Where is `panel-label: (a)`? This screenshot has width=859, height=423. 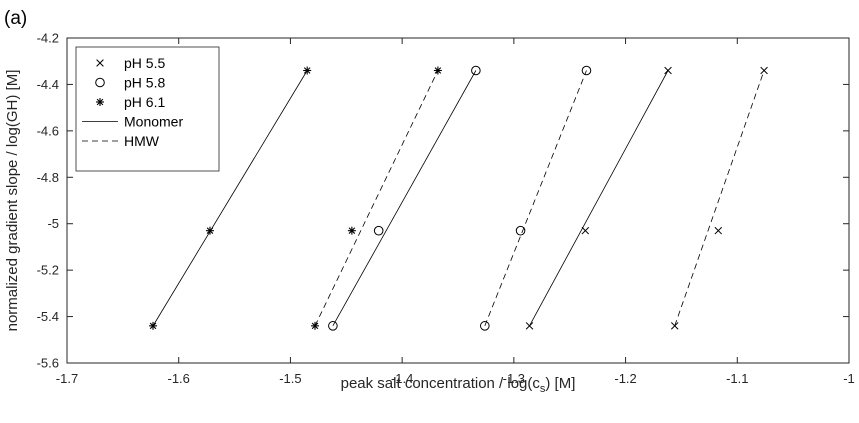 panel-label: (a) is located at coordinates (15, 18).